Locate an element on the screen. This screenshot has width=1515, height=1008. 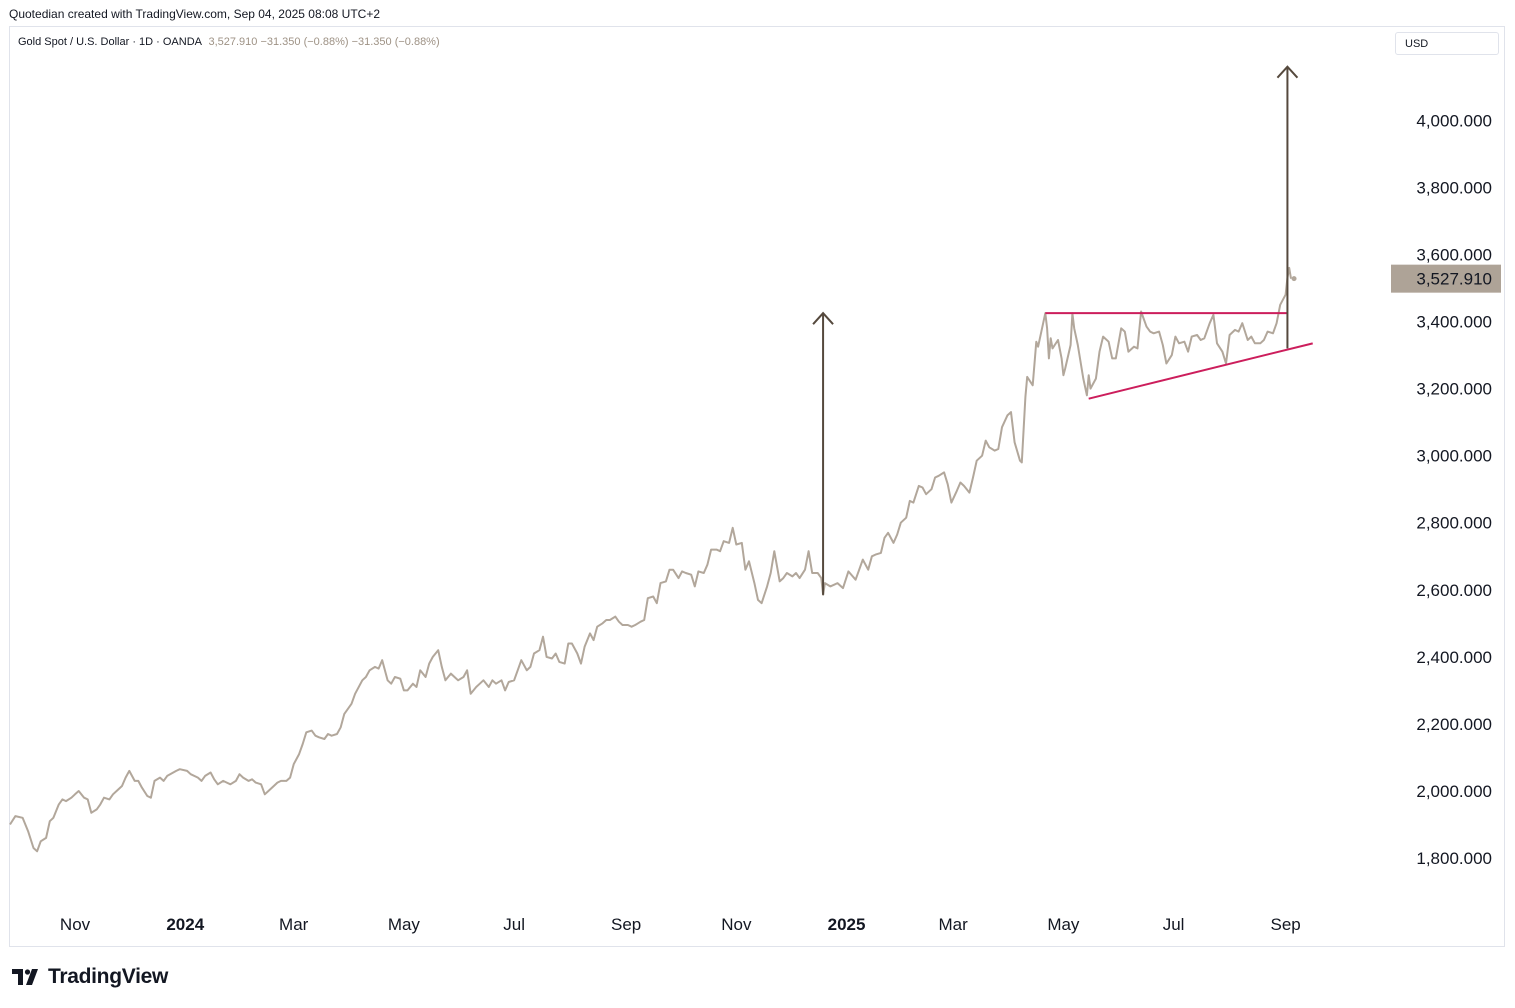
x-tick-label: 2025 is located at coordinates (847, 924).